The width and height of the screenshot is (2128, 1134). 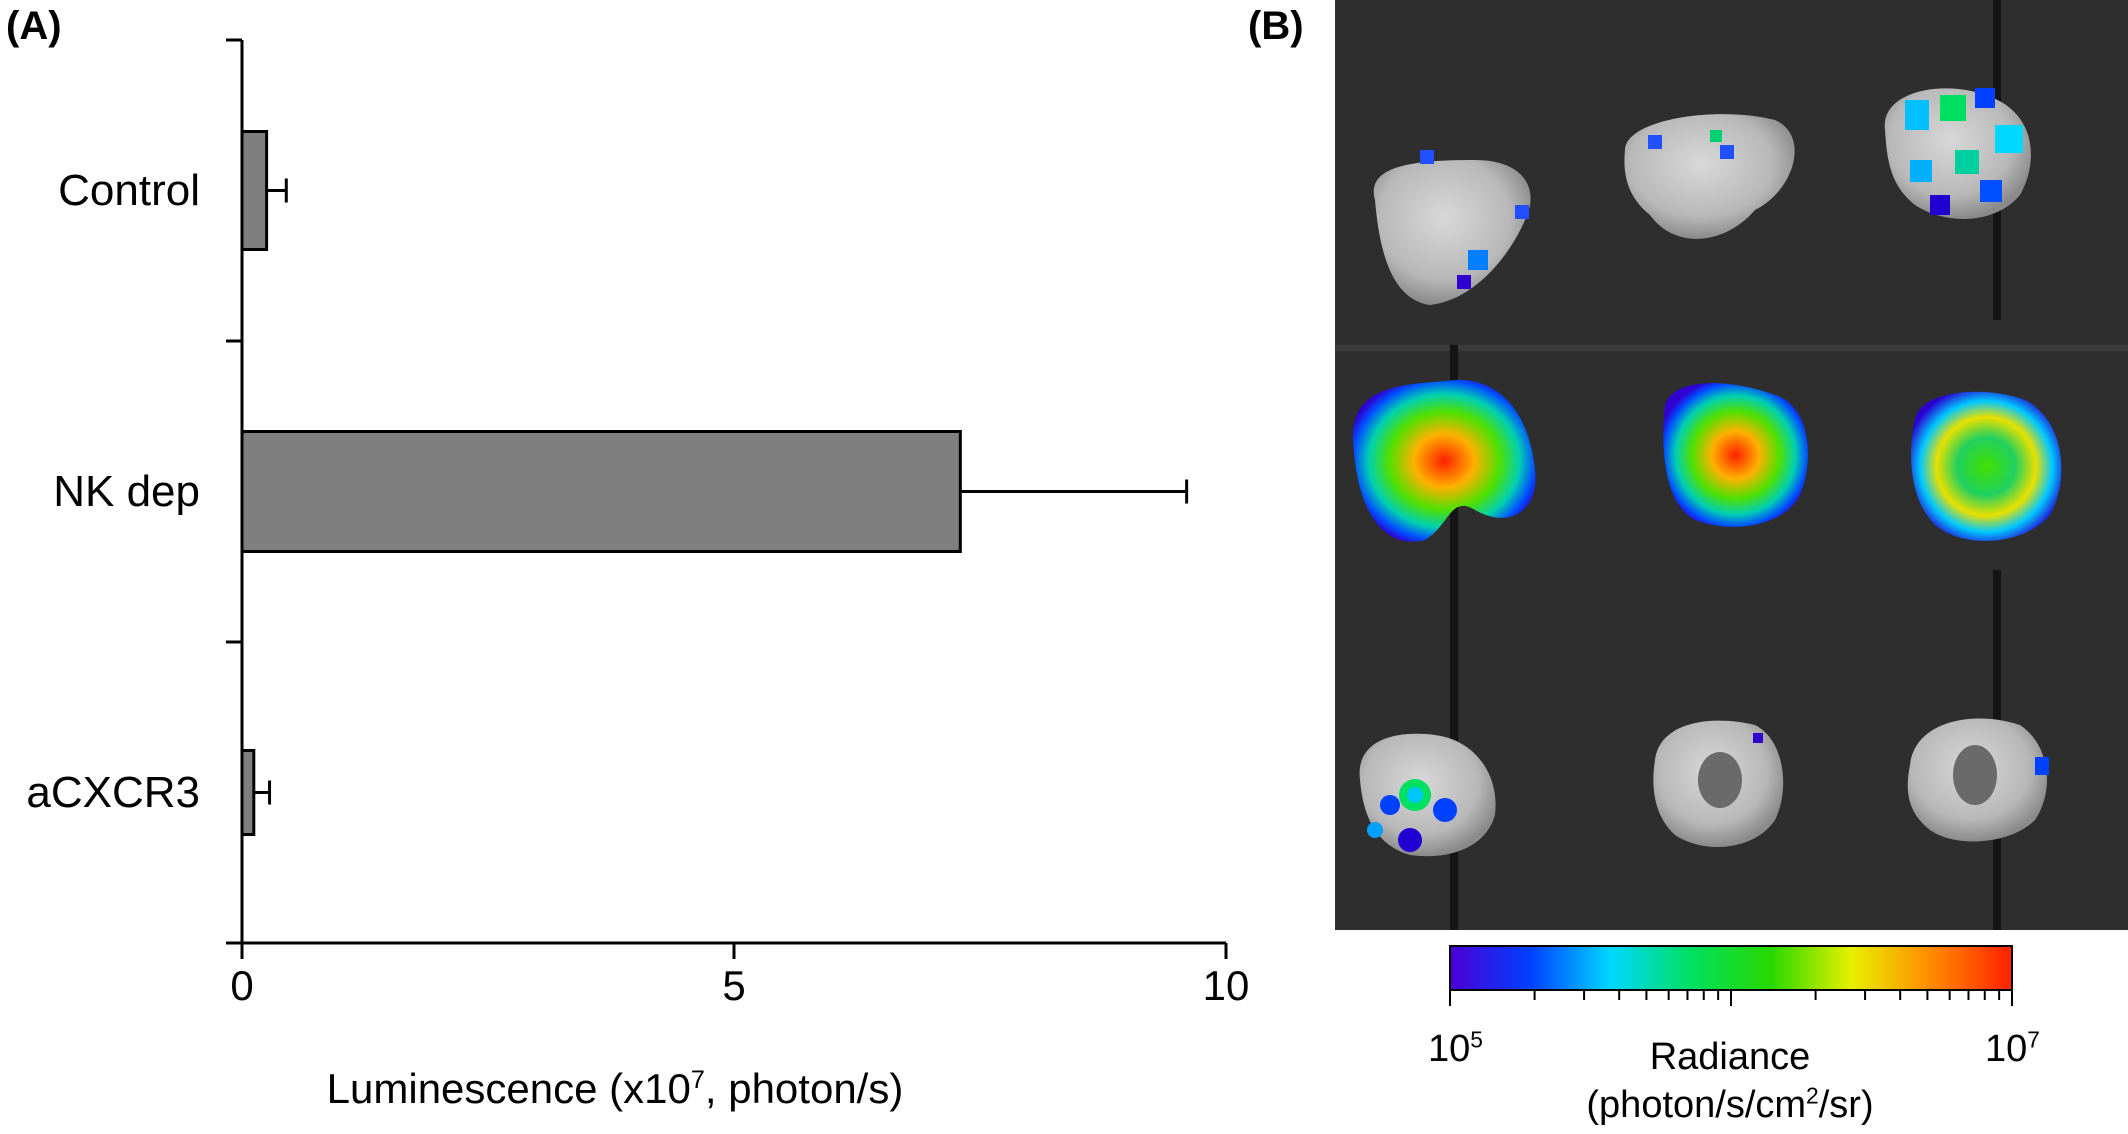 I want to click on category-label: NK dep, so click(x=126, y=491).